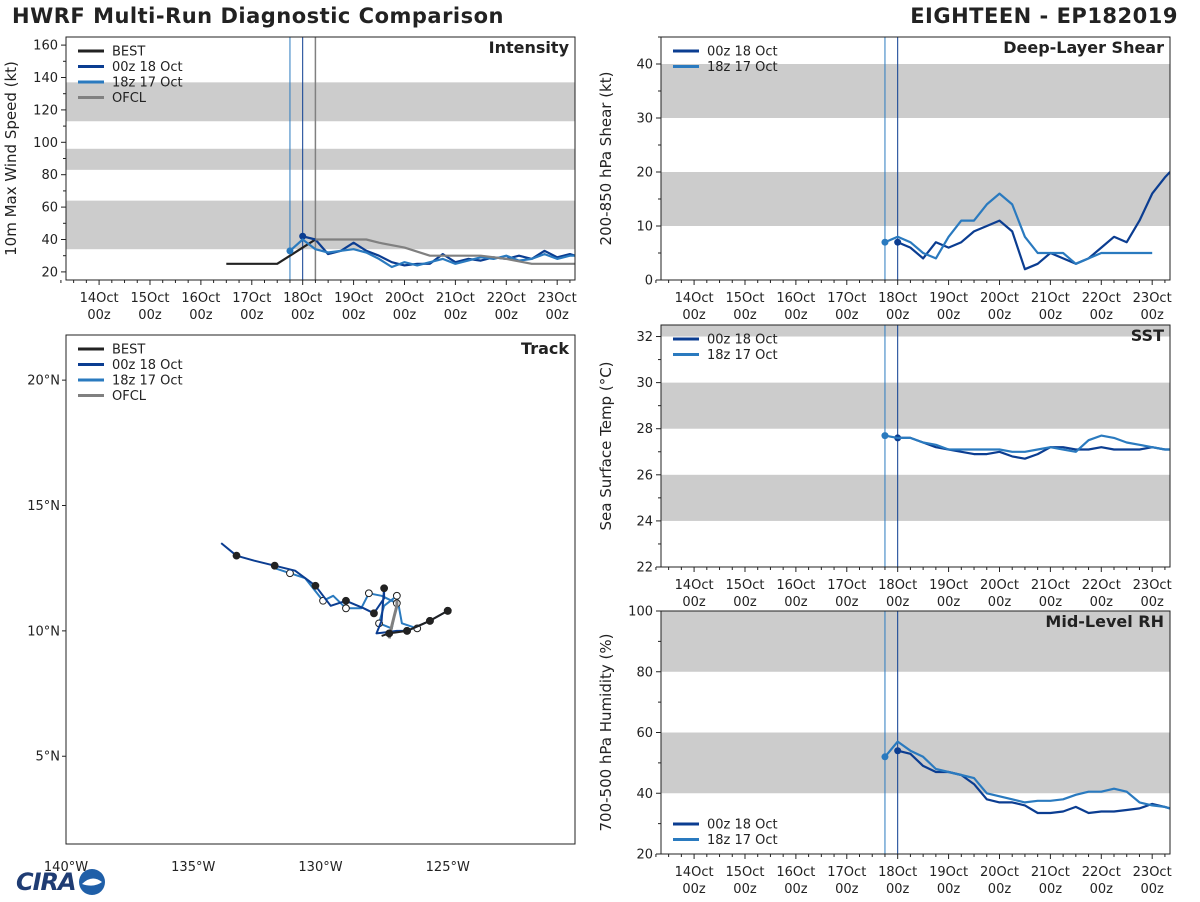 Image resolution: width=1200 pixels, height=902 pixels. Describe the element at coordinates (694, 872) in the screenshot. I see `rh-xtick-label: 14Oct` at that location.